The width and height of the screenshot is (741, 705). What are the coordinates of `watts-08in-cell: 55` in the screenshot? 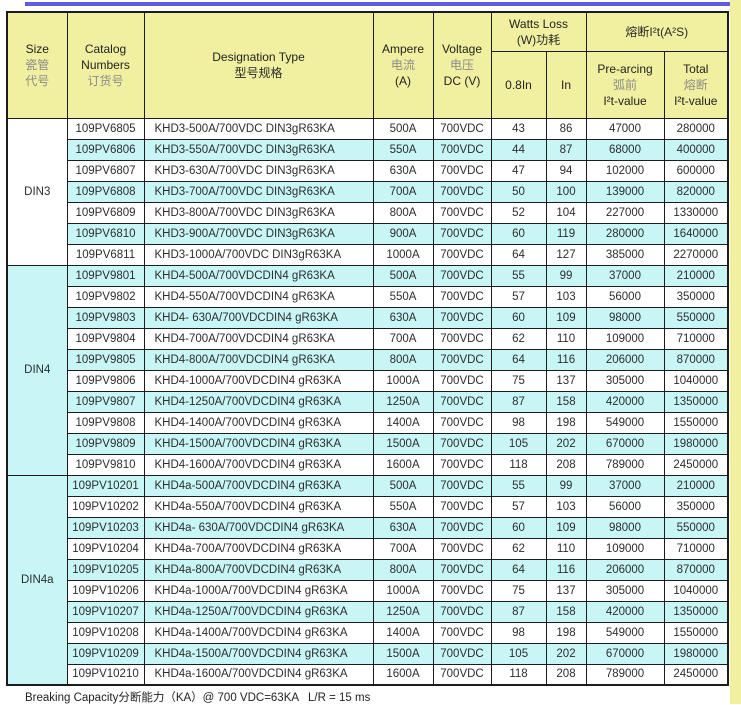 It's located at (518, 275).